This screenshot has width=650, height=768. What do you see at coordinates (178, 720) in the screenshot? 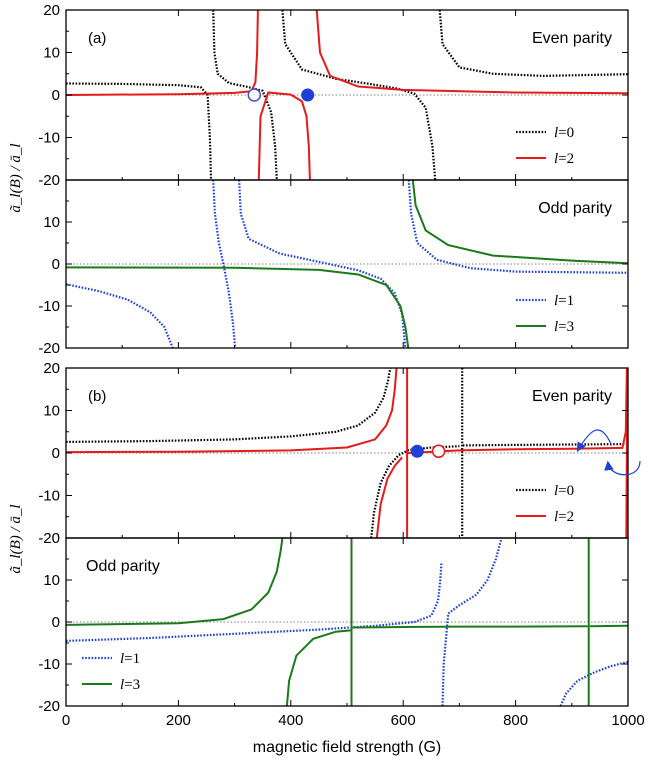
I see `x-tick-label: 200` at bounding box center [178, 720].